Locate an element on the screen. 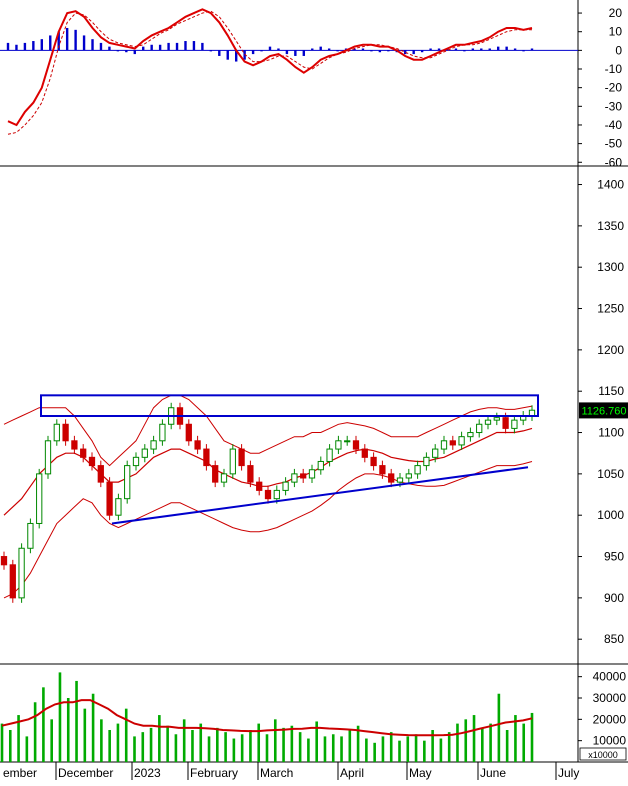  price-y-tick-label: 1000 is located at coordinates (610, 515).